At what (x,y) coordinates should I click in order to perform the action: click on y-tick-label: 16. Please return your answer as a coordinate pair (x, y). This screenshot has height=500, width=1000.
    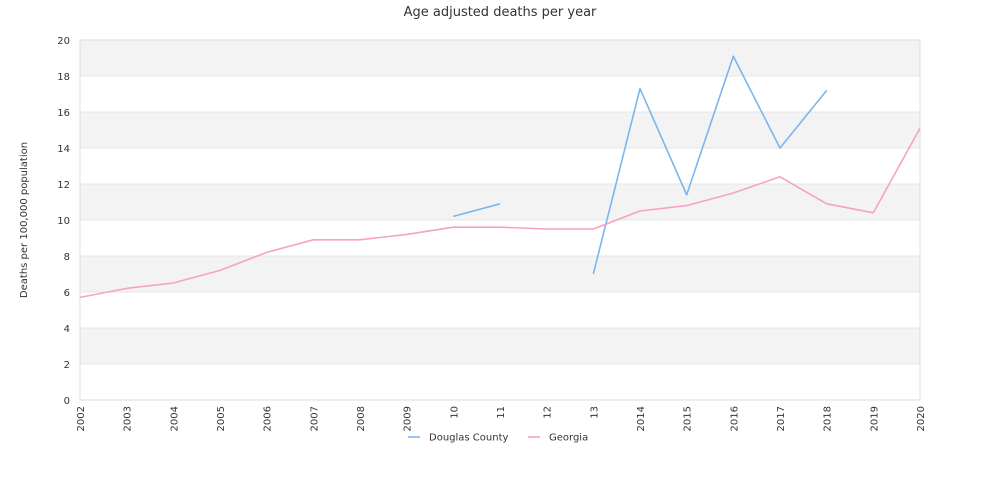
    Looking at the image, I should click on (63, 113).